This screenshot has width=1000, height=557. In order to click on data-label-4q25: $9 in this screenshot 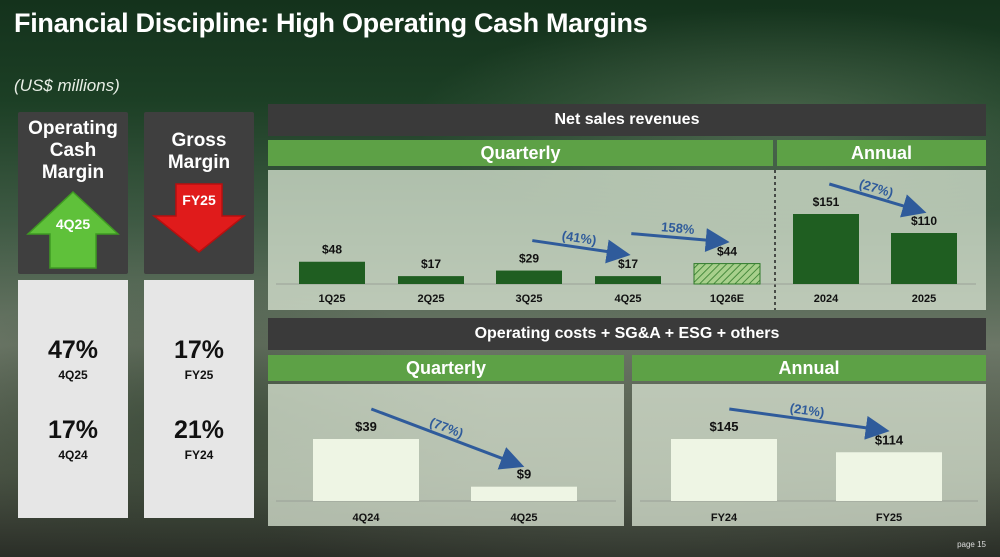, I will do `click(524, 474)`.